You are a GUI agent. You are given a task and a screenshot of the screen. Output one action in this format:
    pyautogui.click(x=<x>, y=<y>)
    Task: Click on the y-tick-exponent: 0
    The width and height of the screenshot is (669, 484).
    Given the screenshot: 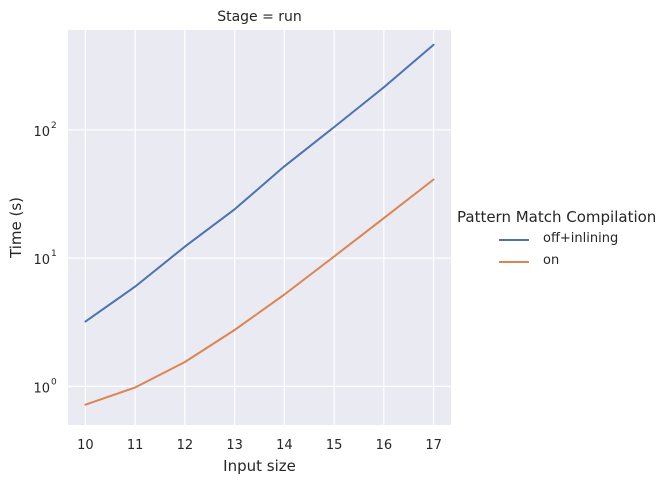 What is the action you would take?
    pyautogui.click(x=54, y=382)
    